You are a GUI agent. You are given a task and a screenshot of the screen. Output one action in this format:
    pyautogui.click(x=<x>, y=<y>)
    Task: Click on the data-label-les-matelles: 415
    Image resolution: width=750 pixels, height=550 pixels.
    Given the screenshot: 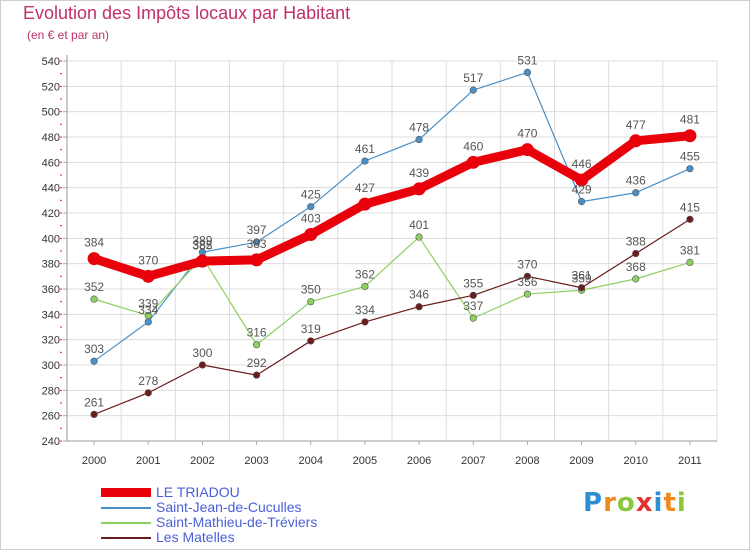 What is the action you would take?
    pyautogui.click(x=690, y=207)
    